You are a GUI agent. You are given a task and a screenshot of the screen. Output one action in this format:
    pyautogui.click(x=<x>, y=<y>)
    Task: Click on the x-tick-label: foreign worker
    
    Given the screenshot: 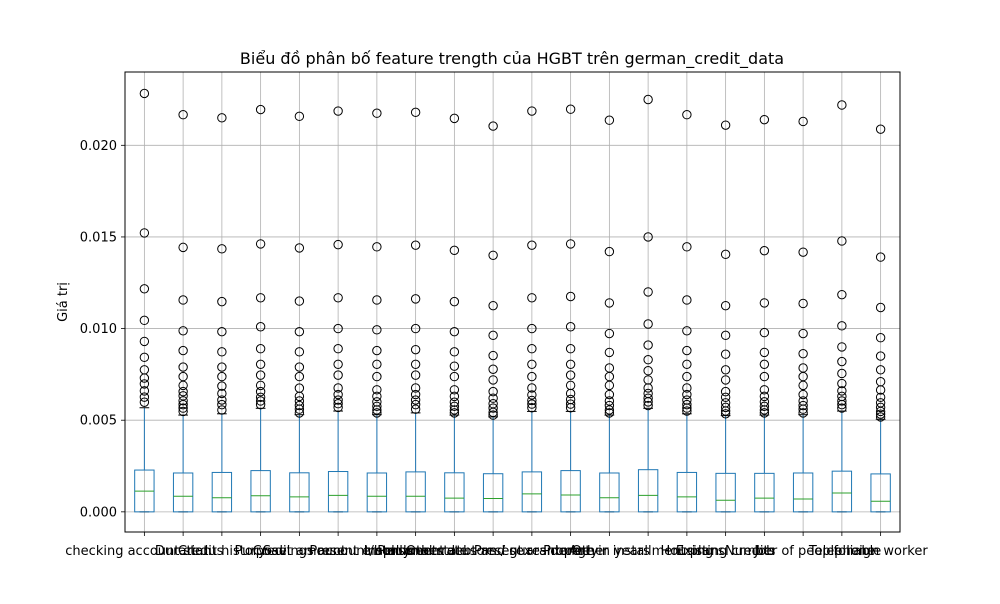 What is the action you would take?
    pyautogui.click(x=881, y=551)
    